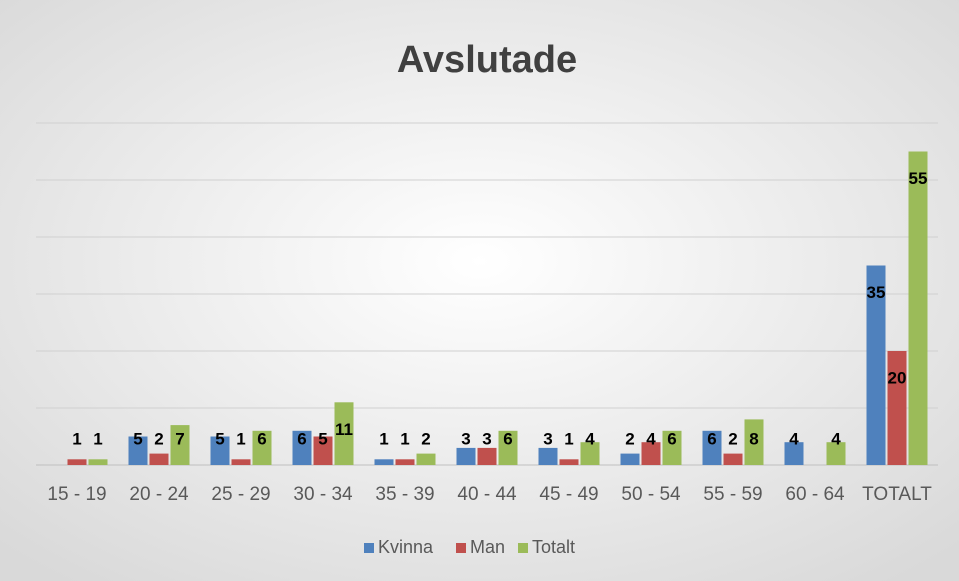 The image size is (959, 581). I want to click on data-label: 7, so click(179, 438).